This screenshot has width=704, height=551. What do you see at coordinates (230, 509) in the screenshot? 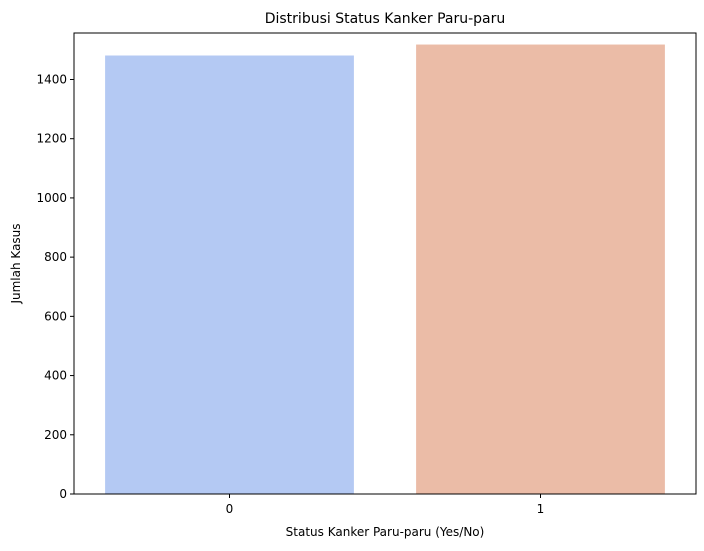
I see `x-tick-label: 0` at bounding box center [230, 509].